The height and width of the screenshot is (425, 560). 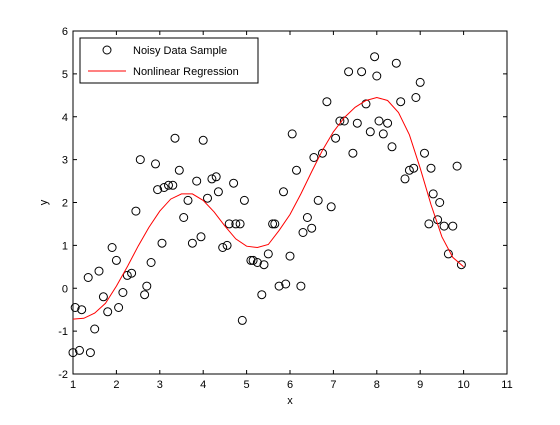 What do you see at coordinates (203, 385) in the screenshot?
I see `x-tick-label: 4` at bounding box center [203, 385].